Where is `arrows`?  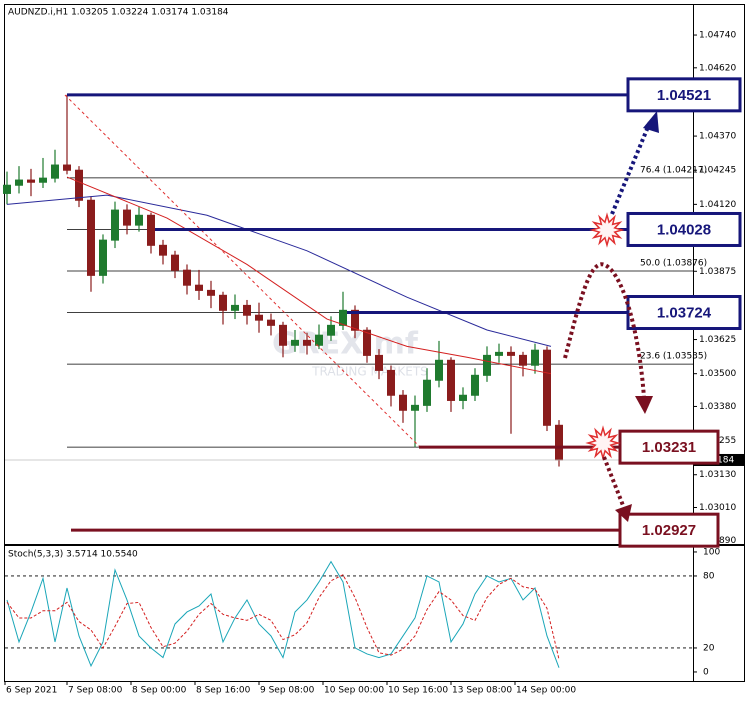
arrows is located at coordinates (607, 315).